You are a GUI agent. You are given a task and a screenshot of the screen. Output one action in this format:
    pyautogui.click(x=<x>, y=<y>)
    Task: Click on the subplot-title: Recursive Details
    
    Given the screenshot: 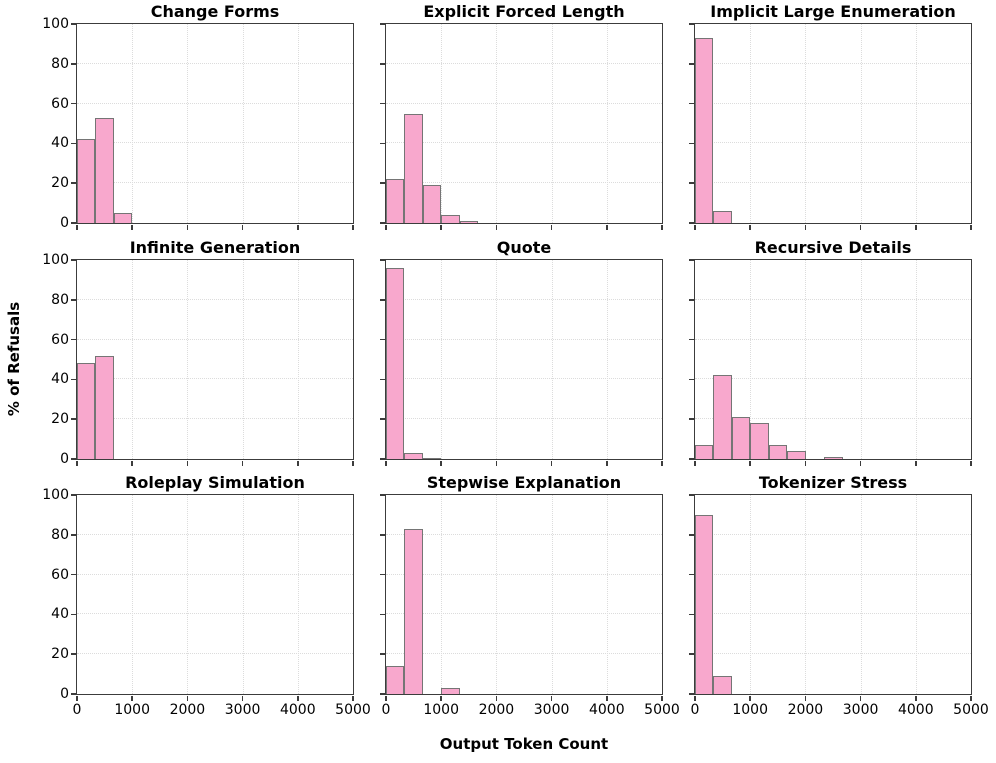 What is the action you would take?
    pyautogui.click(x=833, y=247)
    